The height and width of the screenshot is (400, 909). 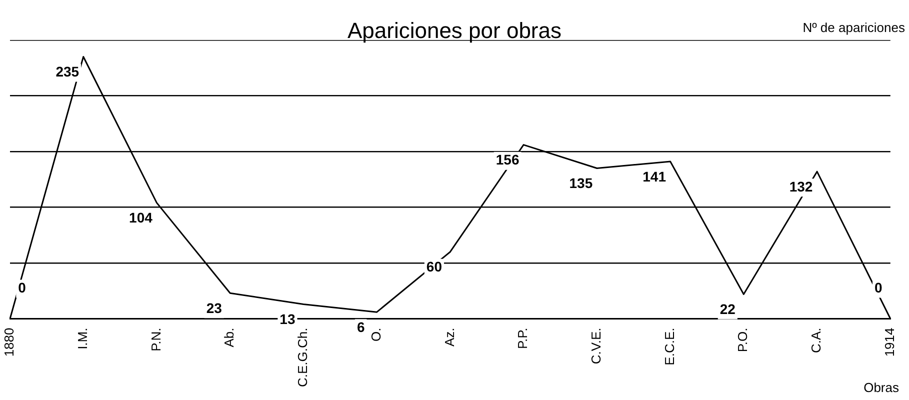 I want to click on x-tick-label: 1880, so click(x=9, y=342).